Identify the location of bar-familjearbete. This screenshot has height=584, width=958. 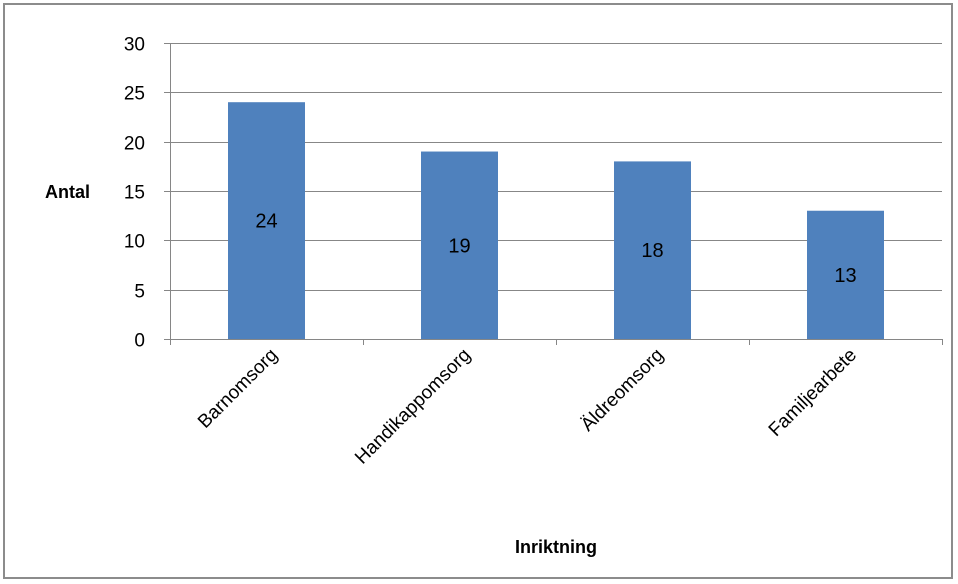
(845, 274).